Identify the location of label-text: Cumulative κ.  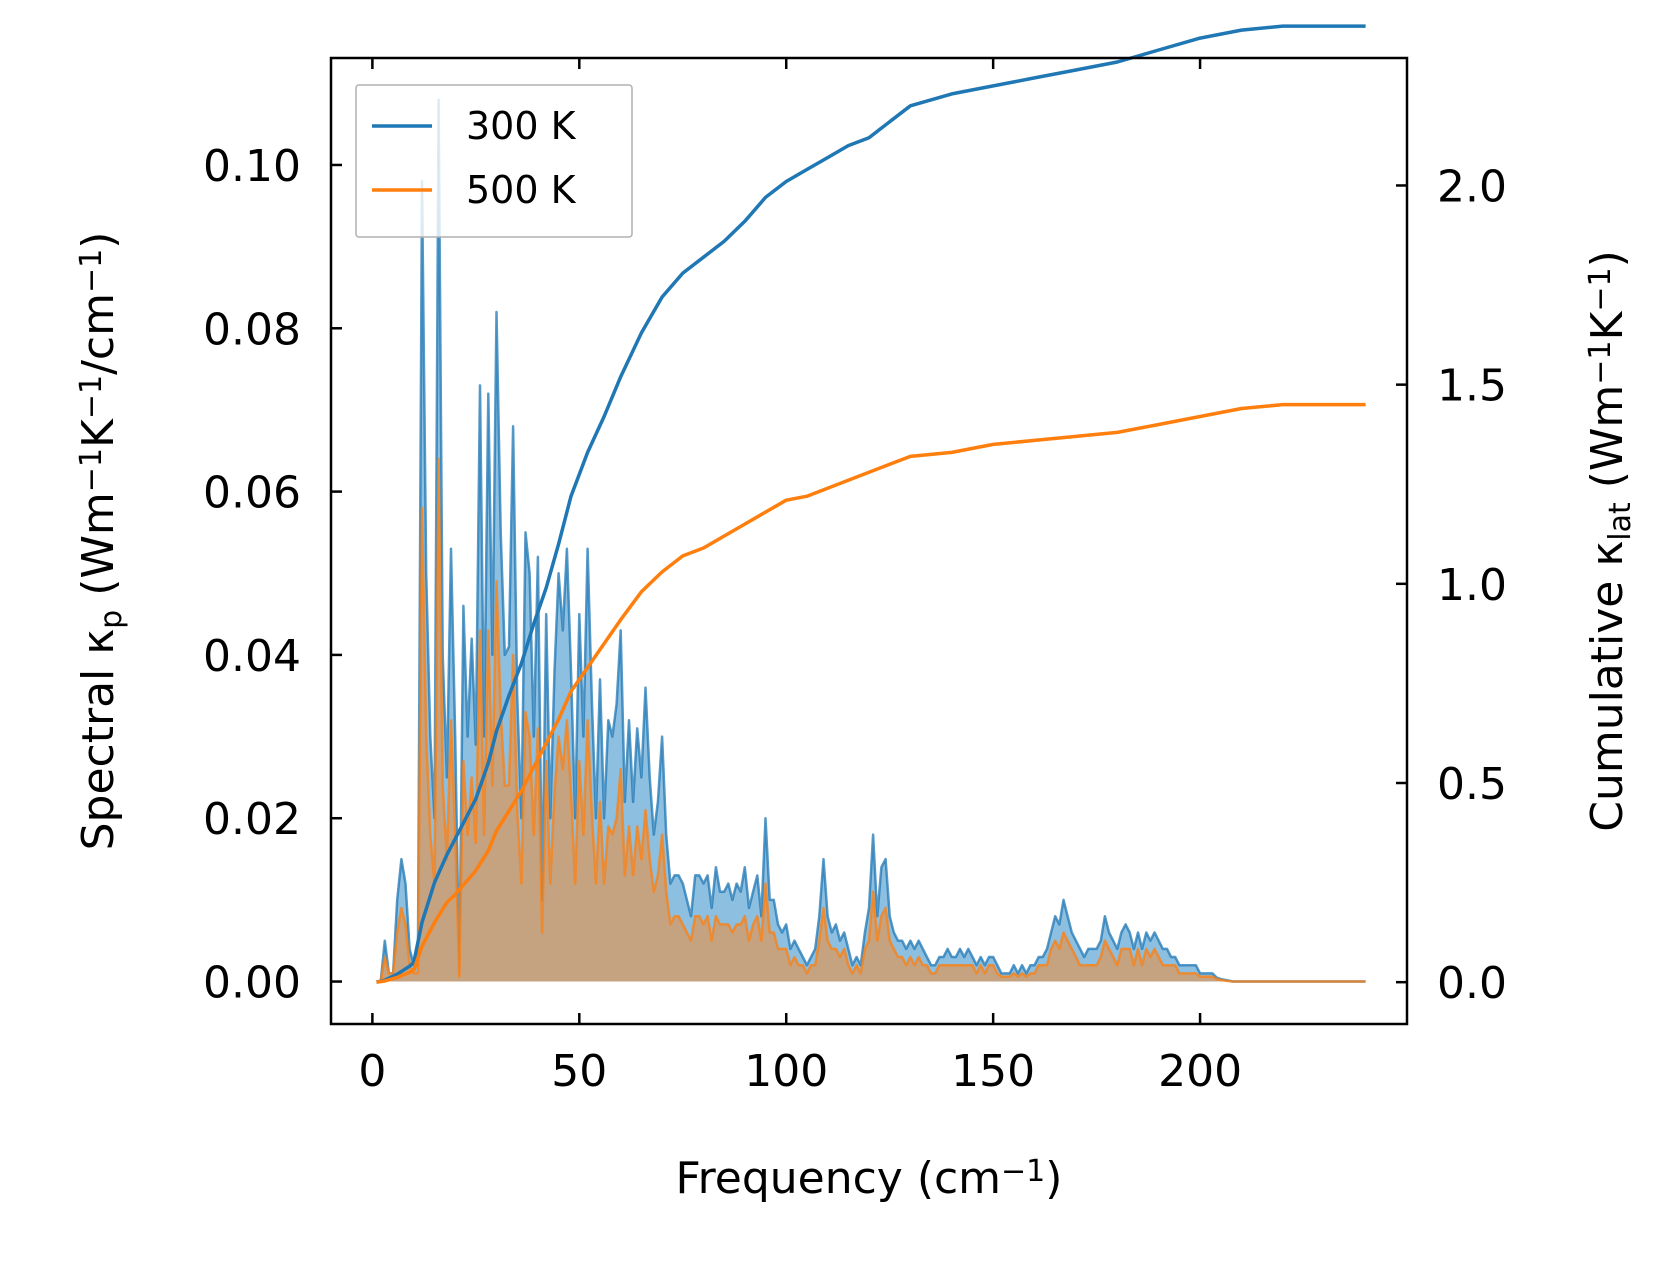
(1607, 686).